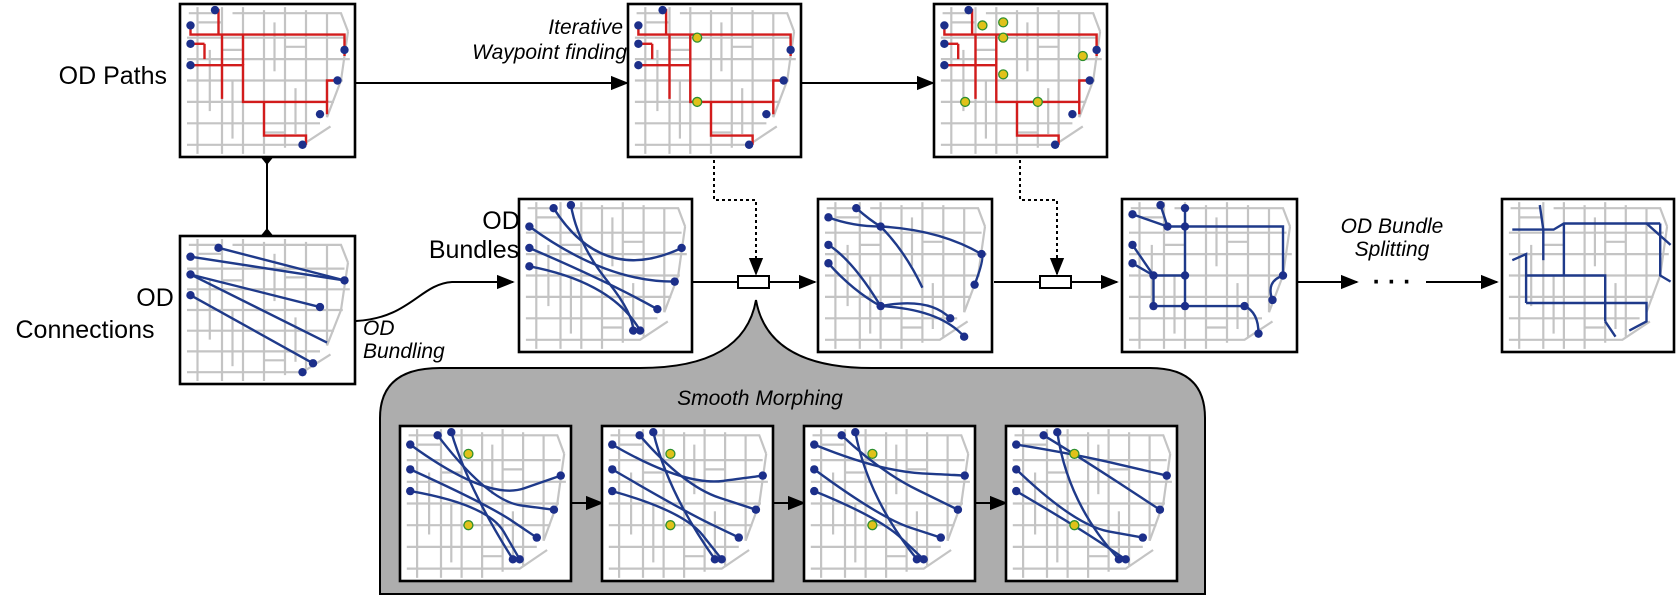 Image resolution: width=1679 pixels, height=598 pixels. What do you see at coordinates (1020, 76) in the screenshot?
I see `waypoint-panel-2-od-paths` at bounding box center [1020, 76].